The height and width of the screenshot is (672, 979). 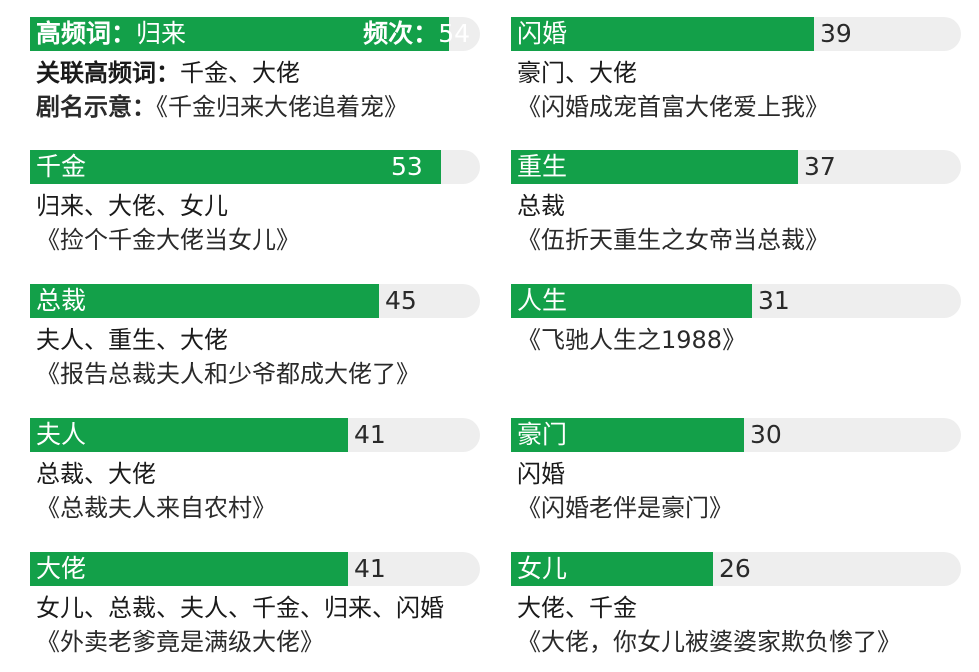 I want to click on keyword-card: 人生 31 《飞驰人生之1988》, so click(x=737, y=344).